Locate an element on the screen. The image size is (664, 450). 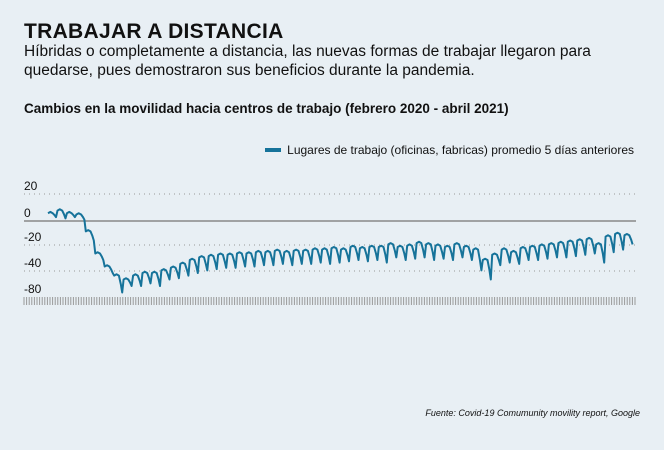
y-tick-label: 0 is located at coordinates (27, 213).